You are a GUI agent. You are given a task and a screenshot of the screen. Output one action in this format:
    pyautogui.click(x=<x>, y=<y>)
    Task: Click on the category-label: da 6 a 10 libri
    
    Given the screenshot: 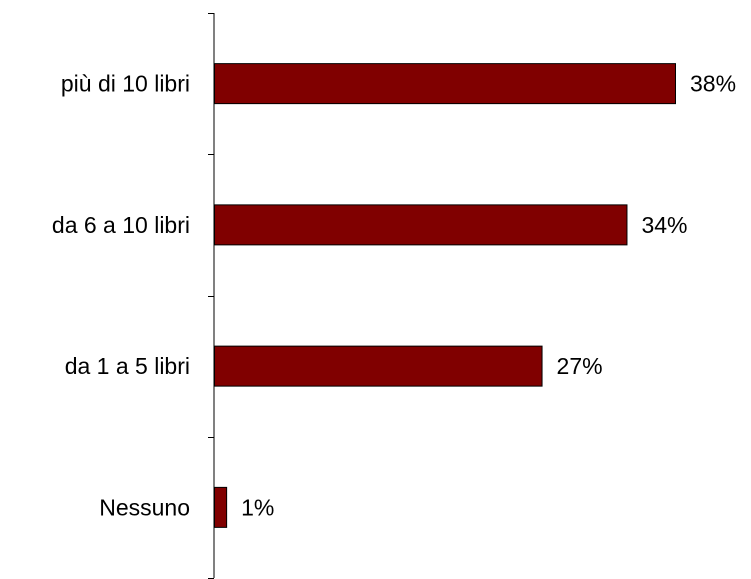 What is the action you would take?
    pyautogui.click(x=121, y=225)
    